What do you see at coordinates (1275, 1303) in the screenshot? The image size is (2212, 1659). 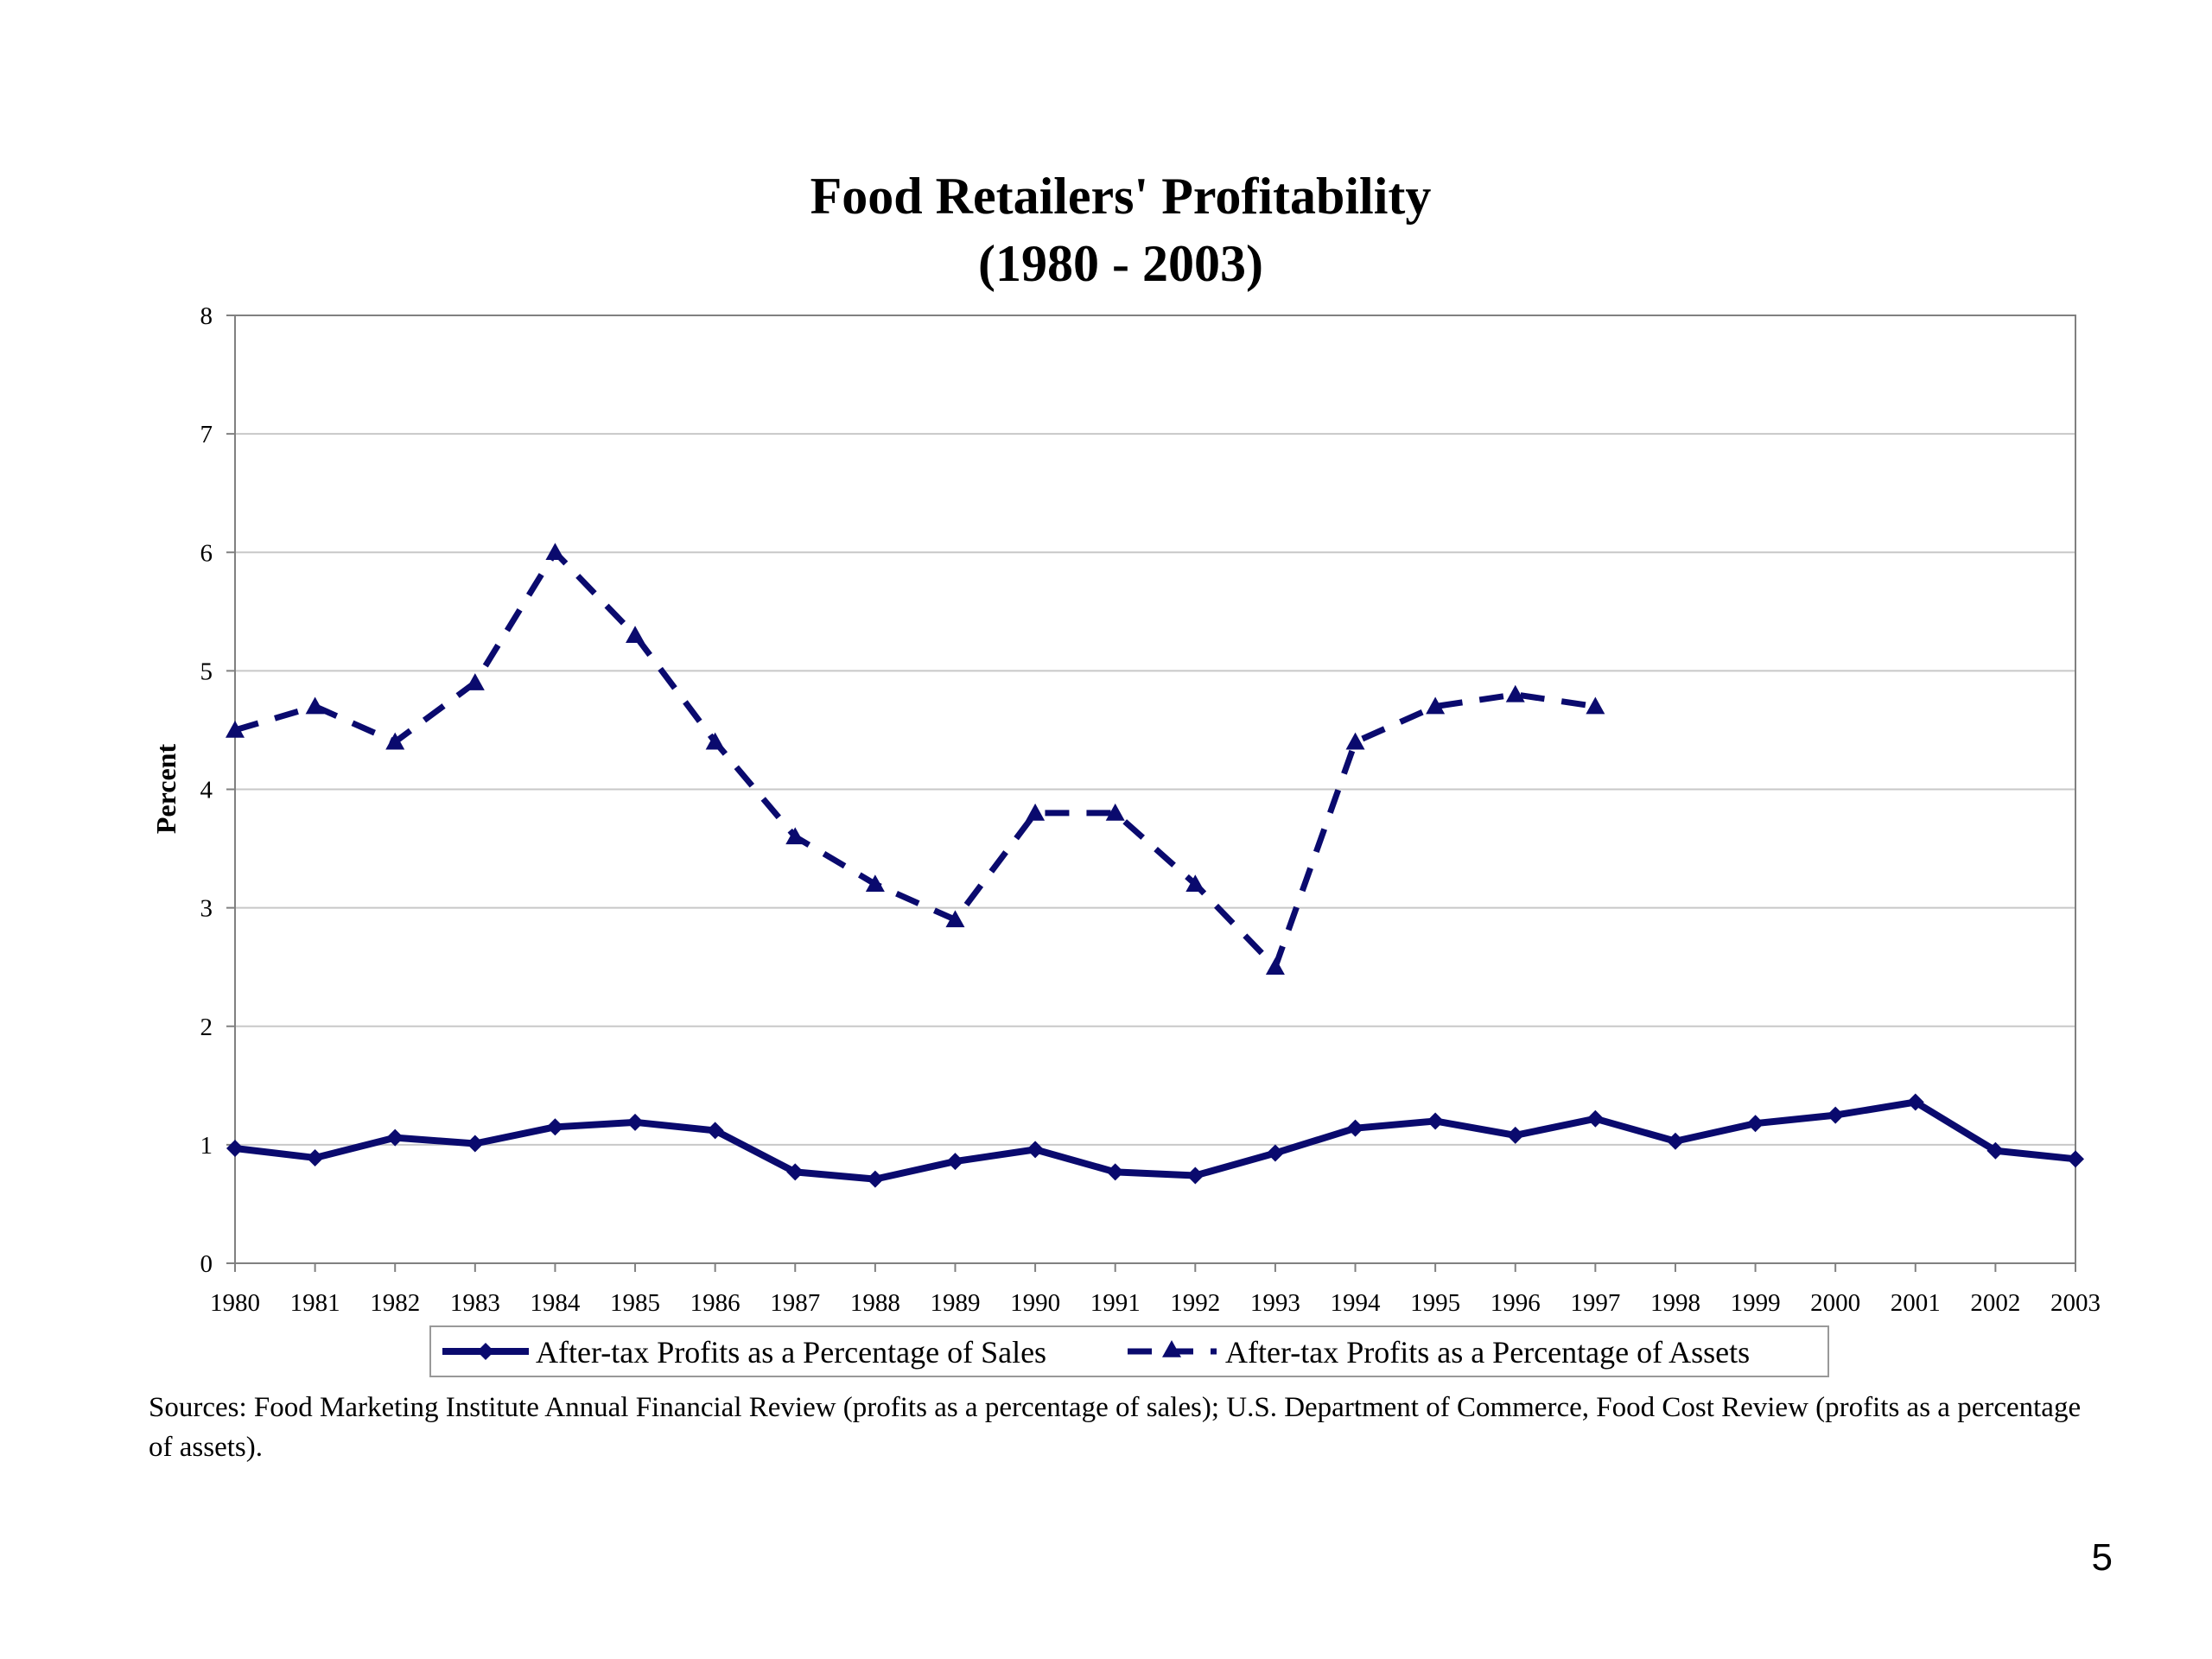 I see `x-tick-label: 1993` at bounding box center [1275, 1303].